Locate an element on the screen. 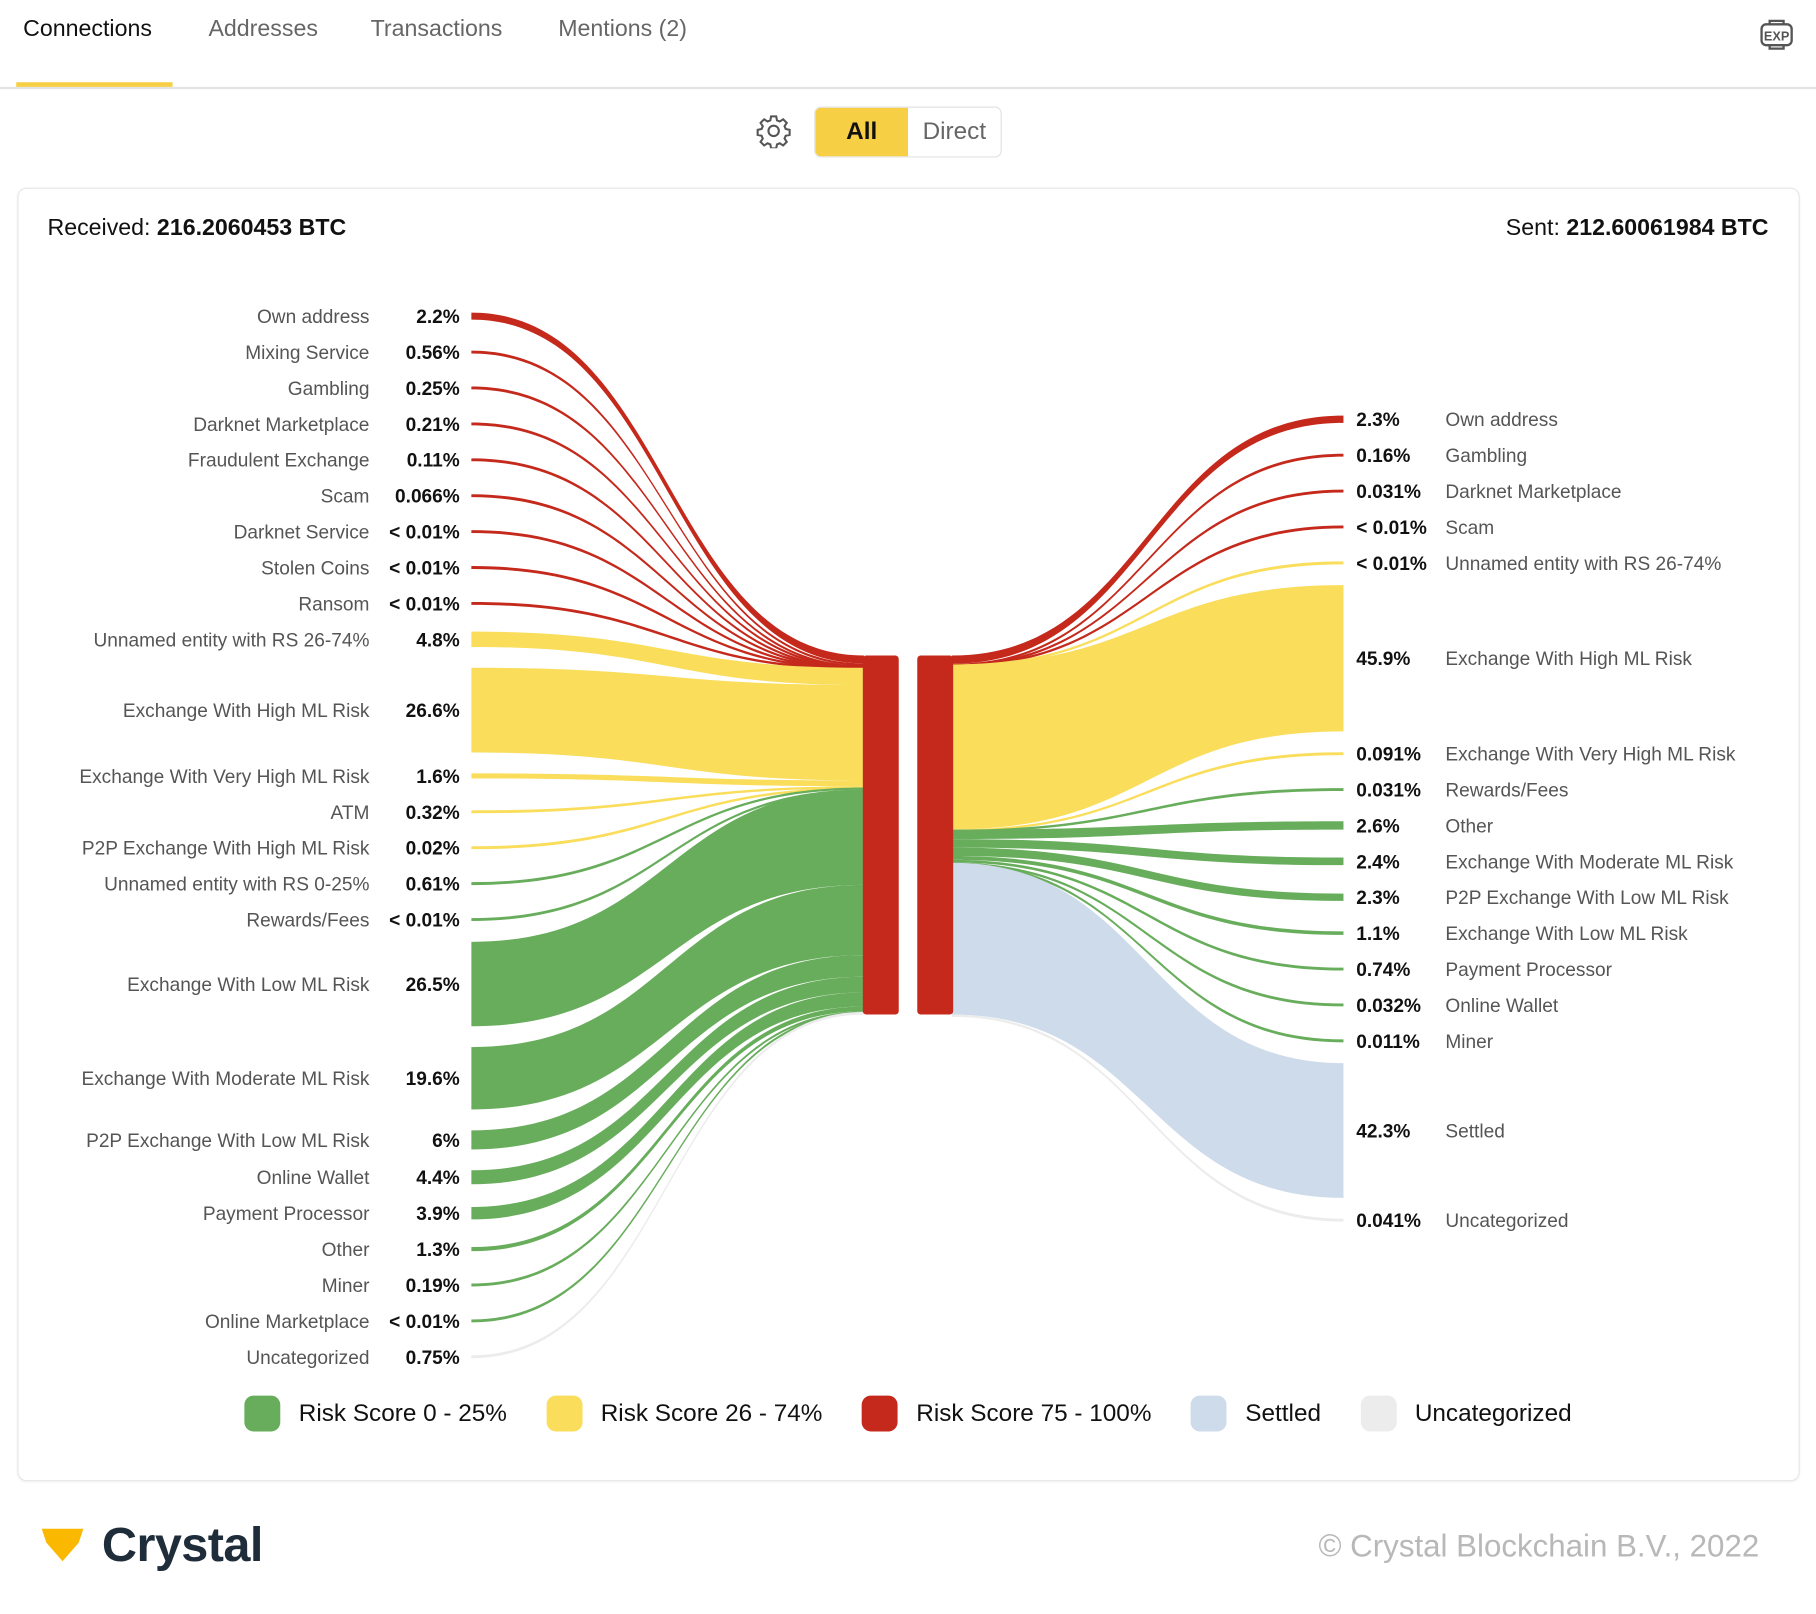 Image resolution: width=1816 pixels, height=1614 pixels. legend-item: Risk Score 75 - 100% is located at coordinates (1006, 1413).